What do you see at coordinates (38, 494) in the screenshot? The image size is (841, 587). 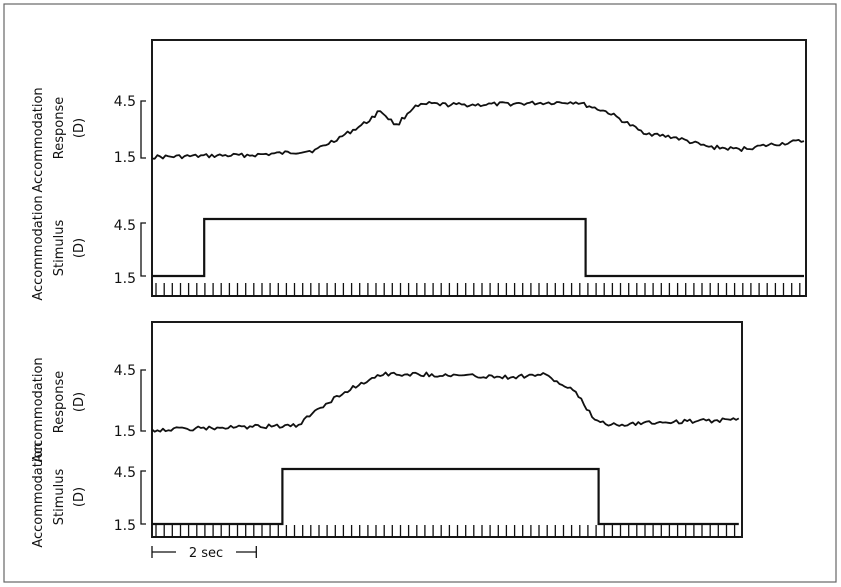 I see `bottom-stimulus-label-line1: Accommodation` at bounding box center [38, 494].